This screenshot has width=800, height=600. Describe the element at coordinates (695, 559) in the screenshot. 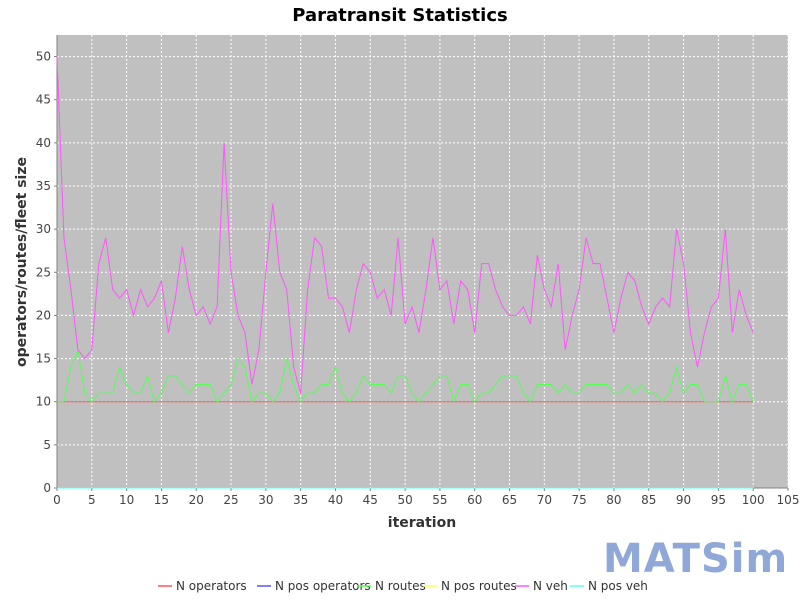

I see `matsim-logo: MATSim` at that location.